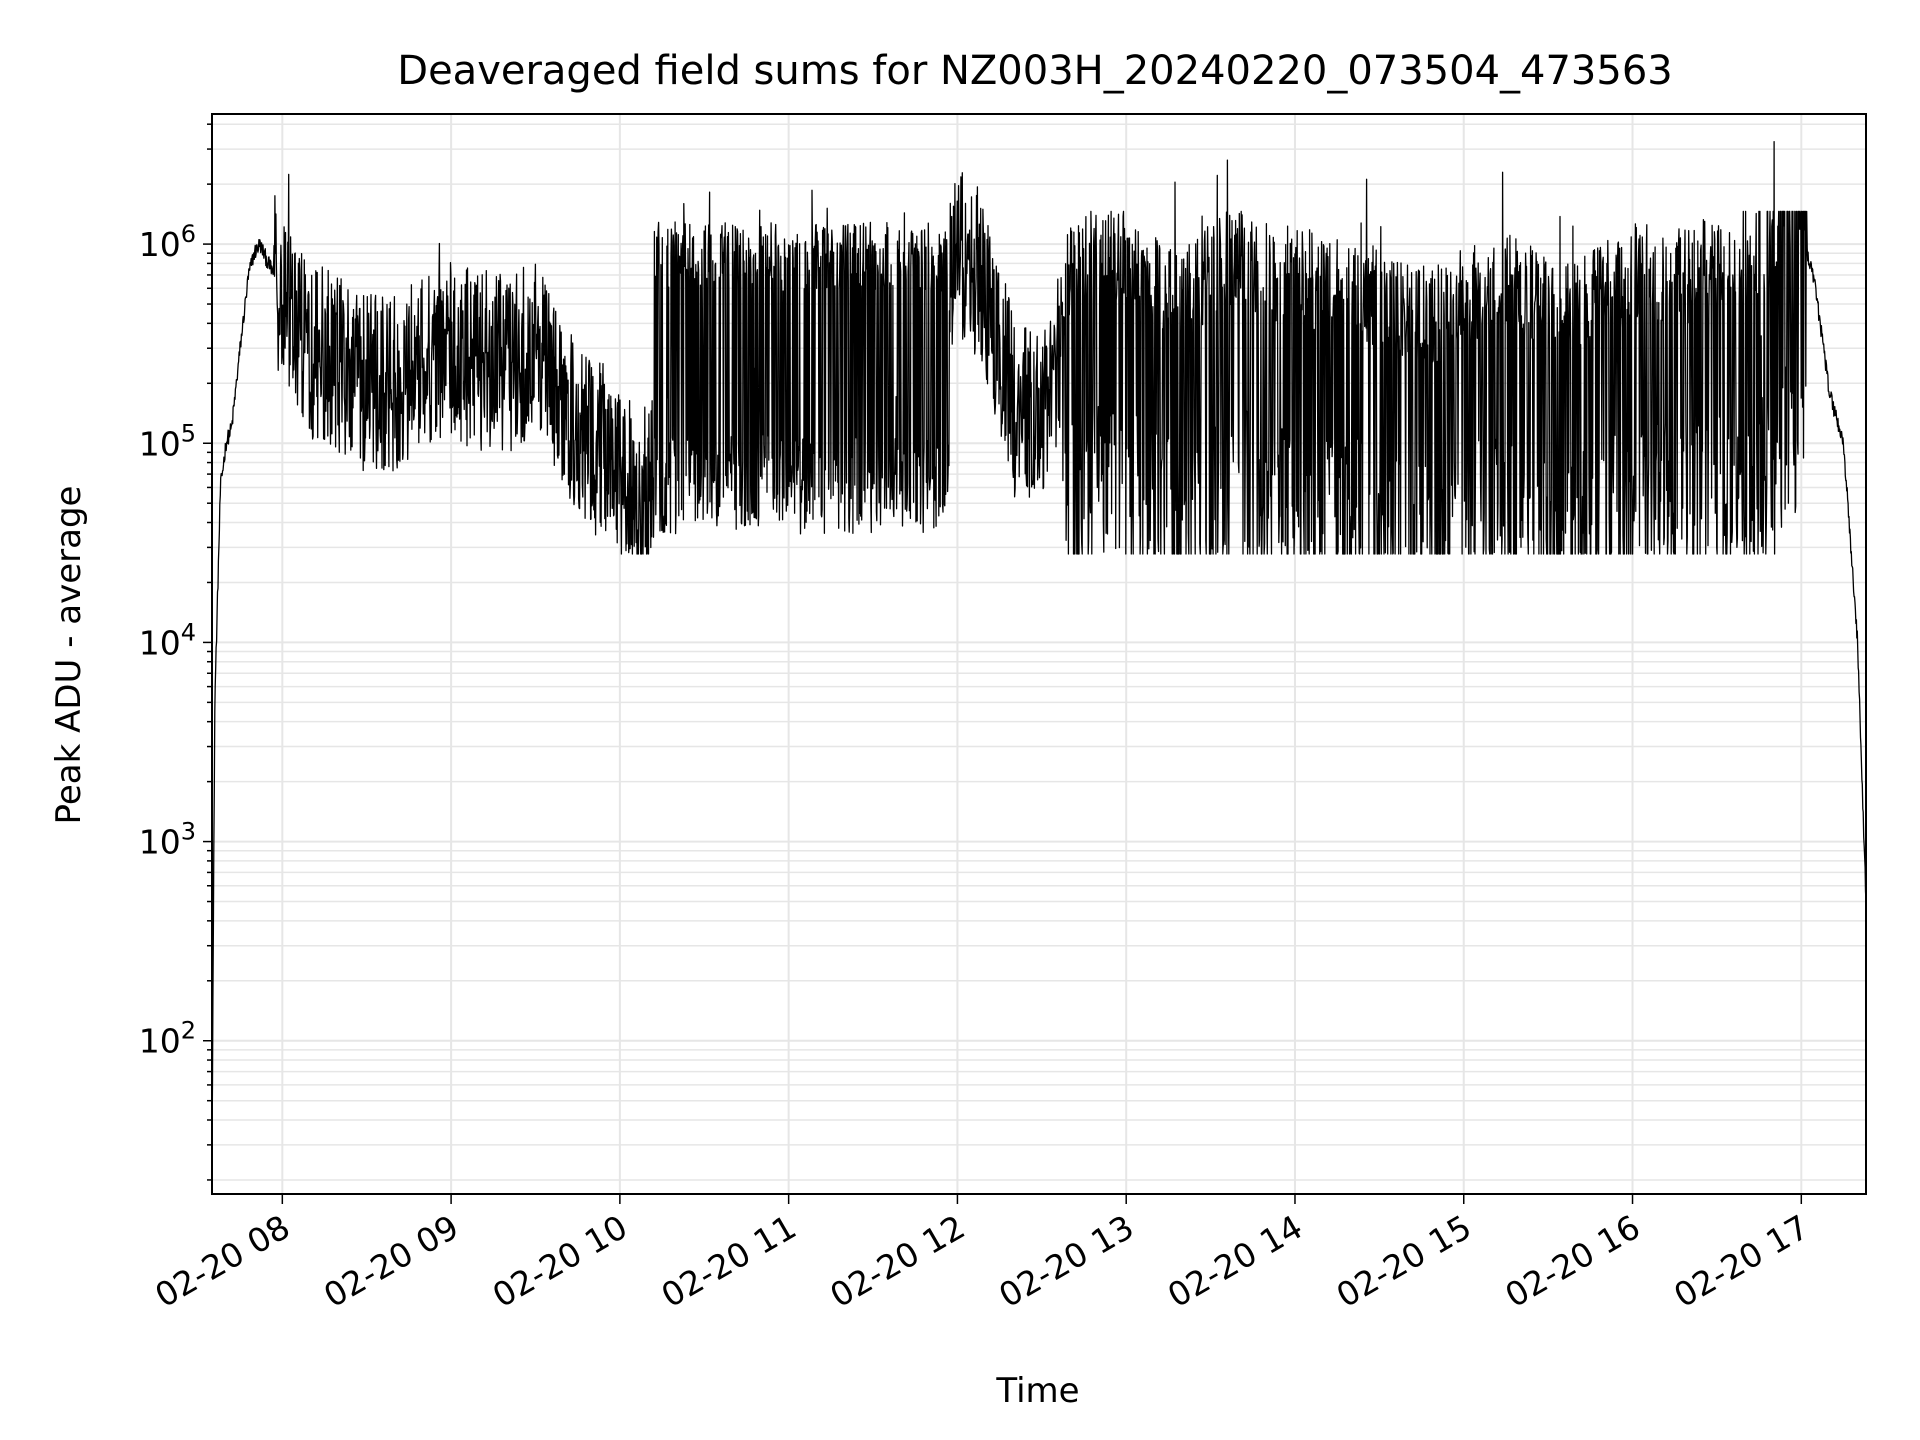  Describe the element at coordinates (167, 441) in the screenshot. I see `y-tick-label: 10⁵` at that location.